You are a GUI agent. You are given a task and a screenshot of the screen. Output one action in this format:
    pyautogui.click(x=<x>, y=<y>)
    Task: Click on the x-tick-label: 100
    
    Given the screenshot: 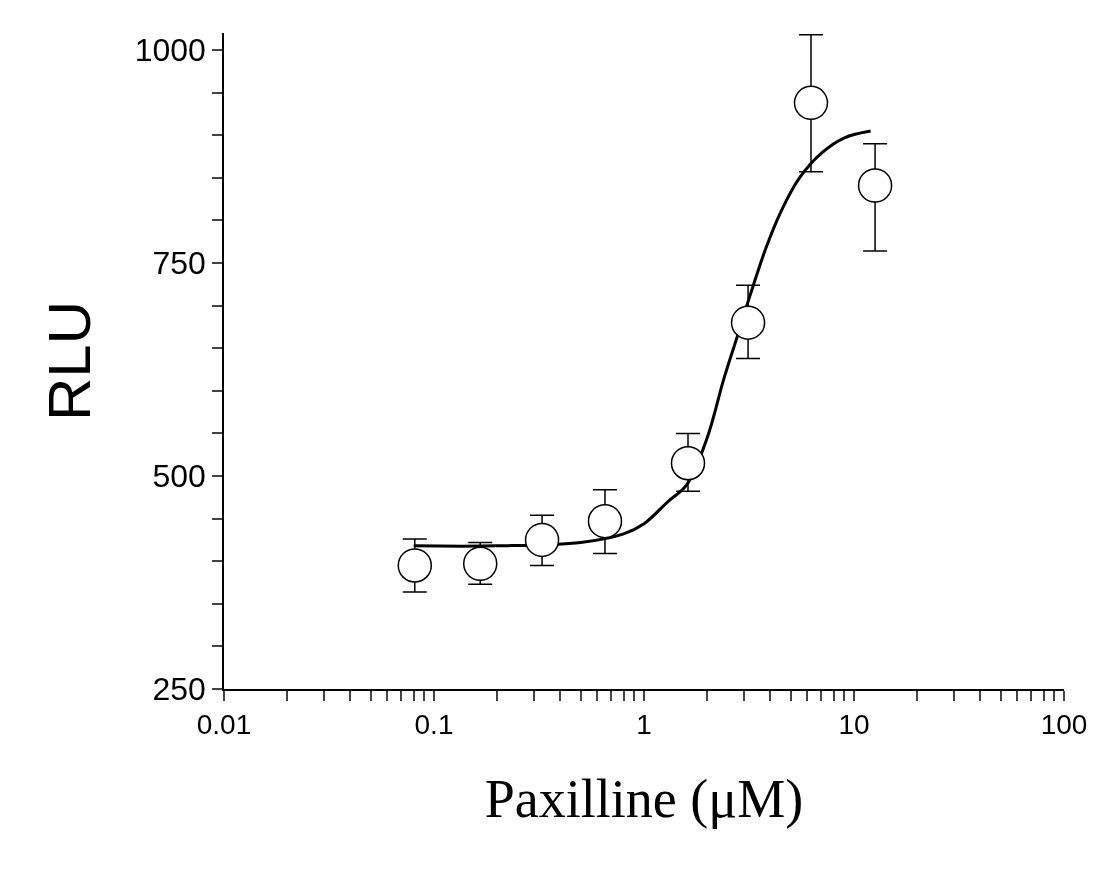 What is the action you would take?
    pyautogui.click(x=1064, y=725)
    